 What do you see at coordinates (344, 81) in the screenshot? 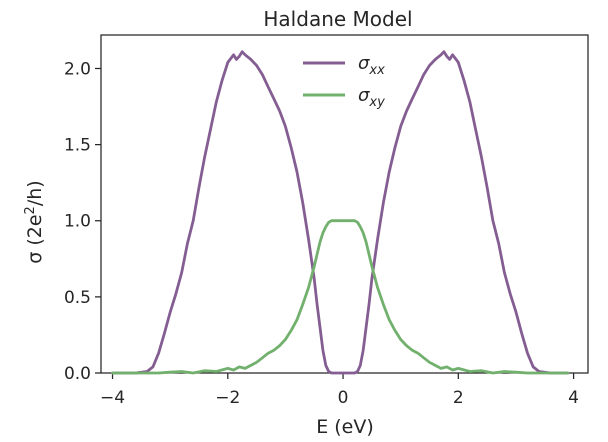
I see `legend: σxx σxy` at bounding box center [344, 81].